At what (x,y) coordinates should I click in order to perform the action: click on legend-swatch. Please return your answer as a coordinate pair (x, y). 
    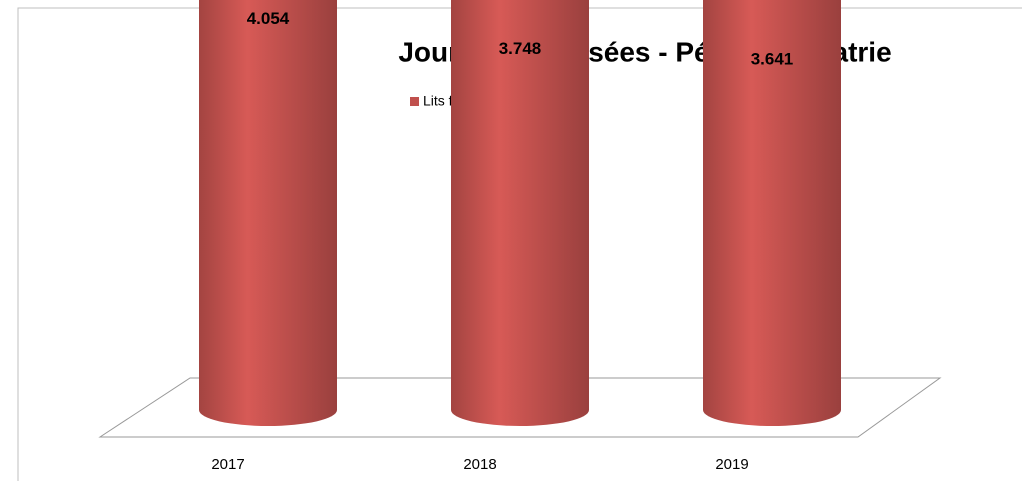
    Looking at the image, I should click on (414, 101).